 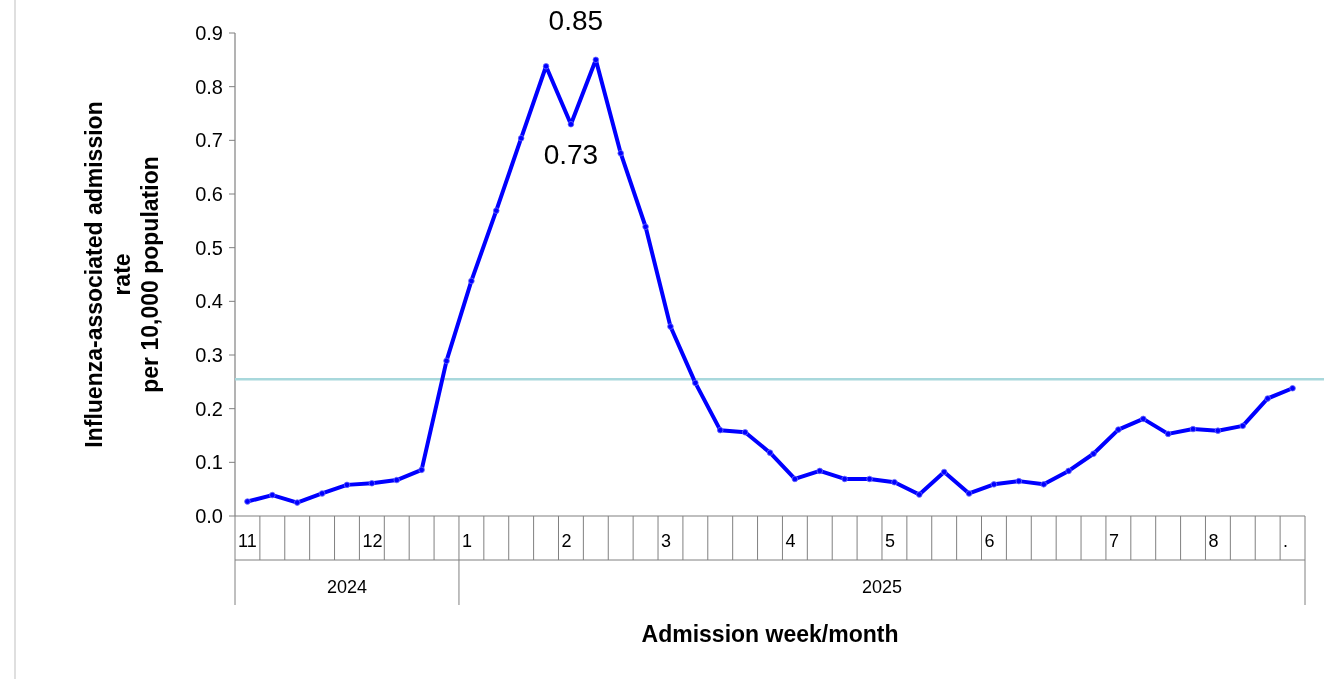 I want to click on text: 2024, so click(x=346, y=587).